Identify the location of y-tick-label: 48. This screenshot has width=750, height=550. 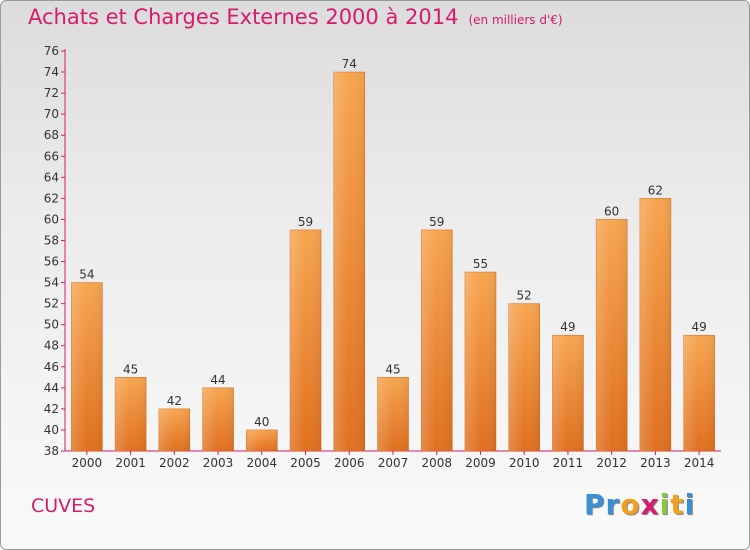
(51, 346).